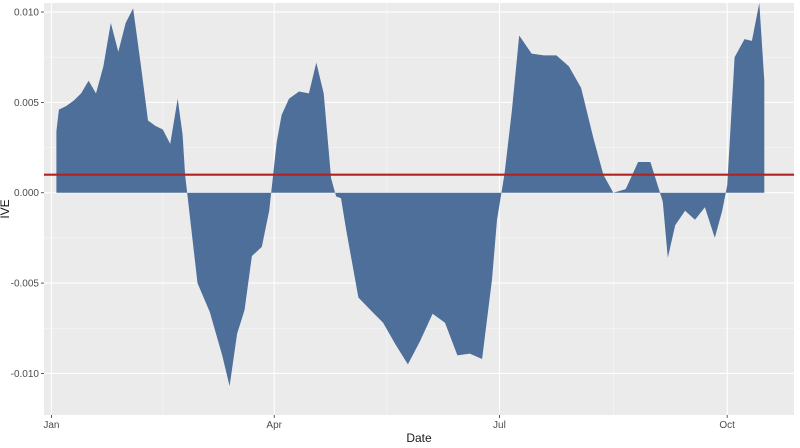 This screenshot has width=800, height=448. What do you see at coordinates (26, 103) in the screenshot?
I see `y-tick-label: 0.005` at bounding box center [26, 103].